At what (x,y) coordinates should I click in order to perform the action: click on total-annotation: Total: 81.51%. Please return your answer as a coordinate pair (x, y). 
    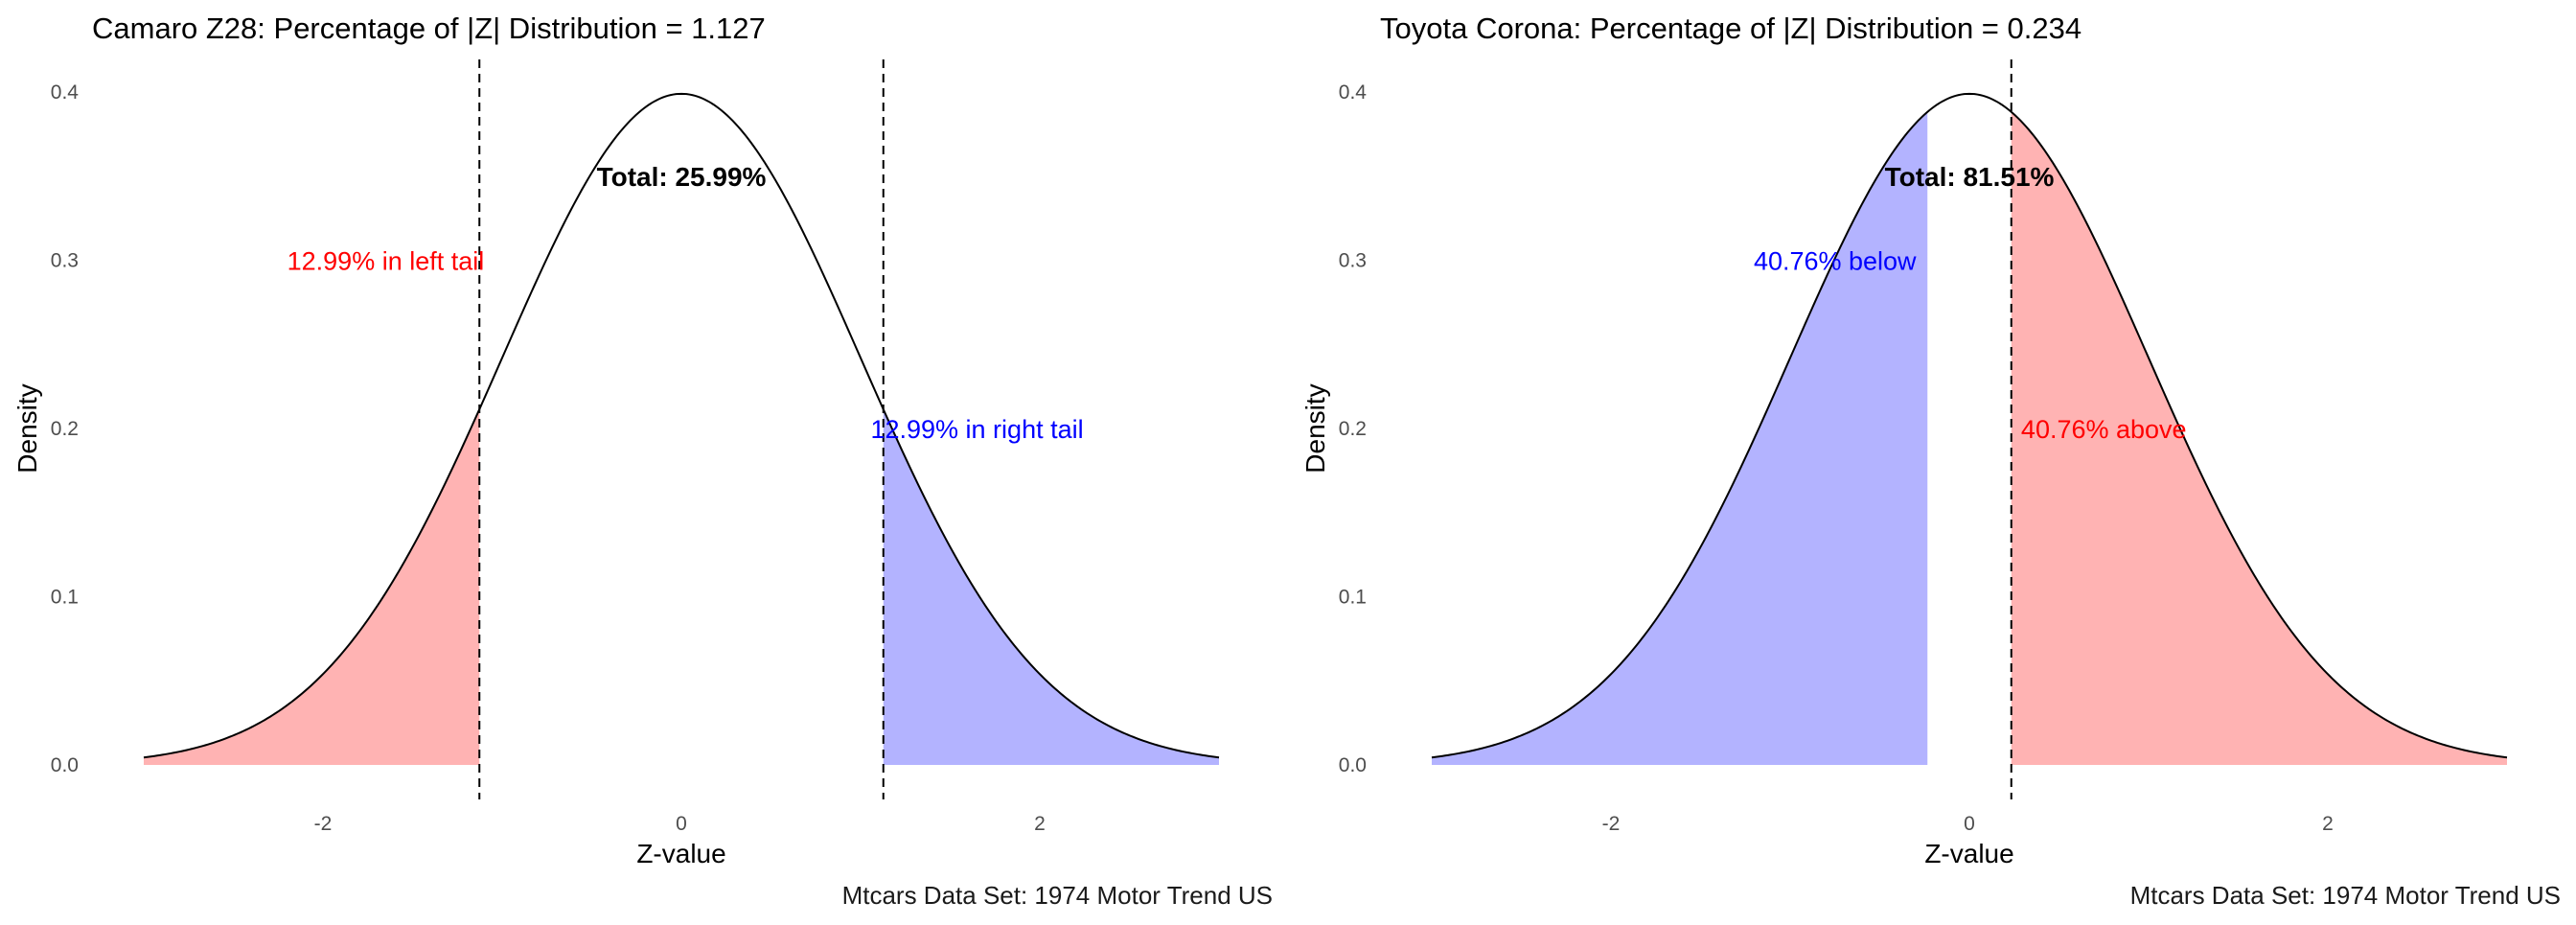
    Looking at the image, I should click on (1970, 177).